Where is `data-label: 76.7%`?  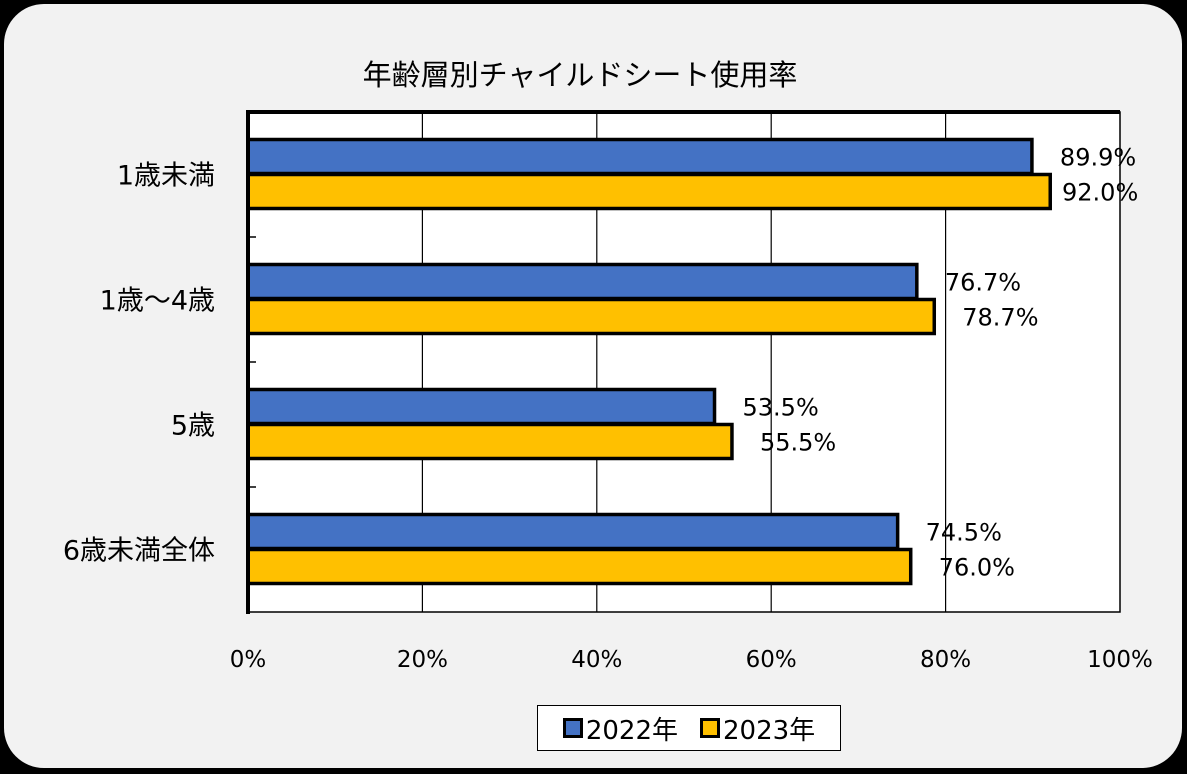 data-label: 76.7% is located at coordinates (983, 283).